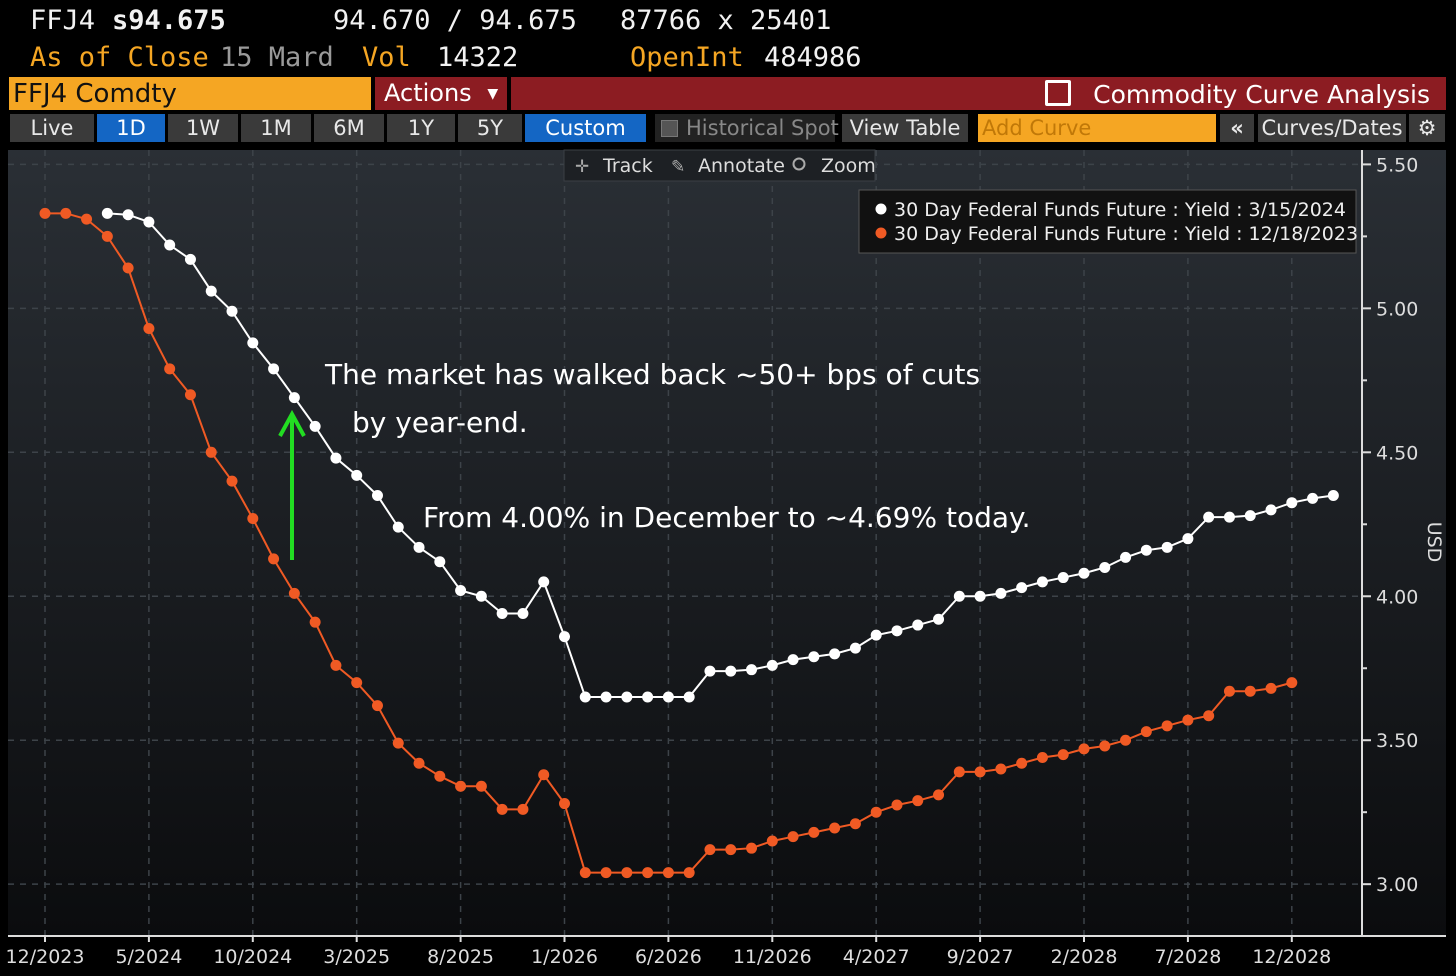 Image resolution: width=1456 pixels, height=976 pixels. What do you see at coordinates (728, 166) in the screenshot?
I see `annotate-tool: ✎ Annotate` at bounding box center [728, 166].